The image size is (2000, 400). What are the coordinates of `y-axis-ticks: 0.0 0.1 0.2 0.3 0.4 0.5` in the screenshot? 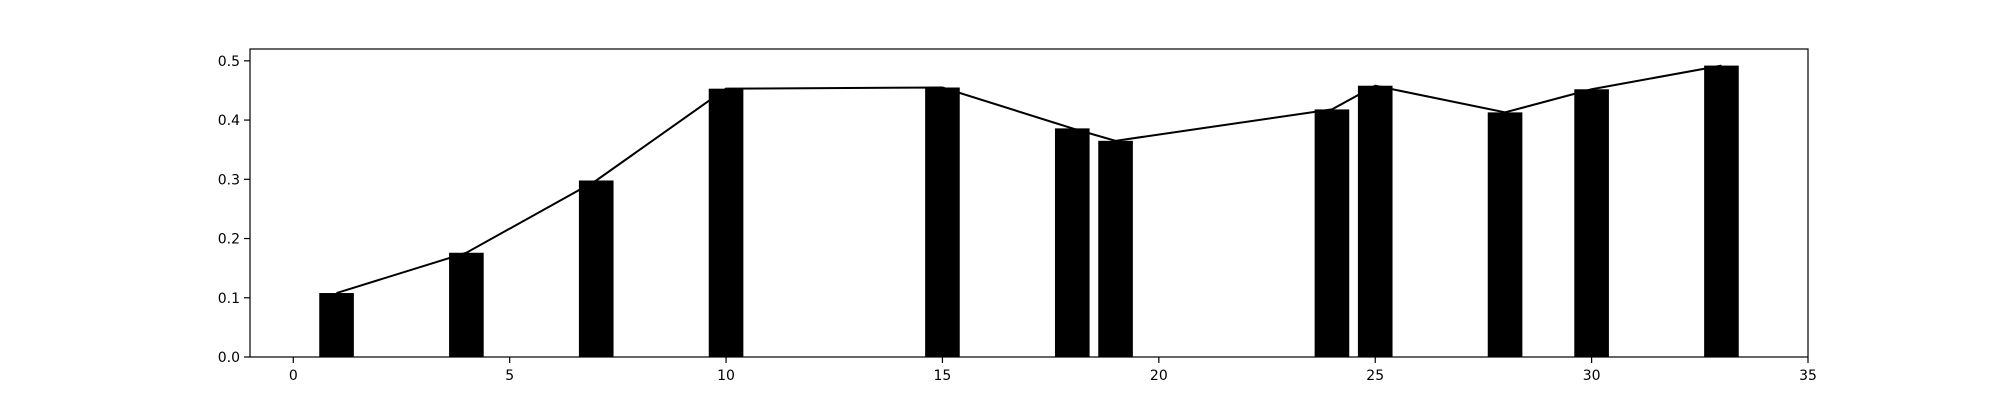 It's located at (234, 210).